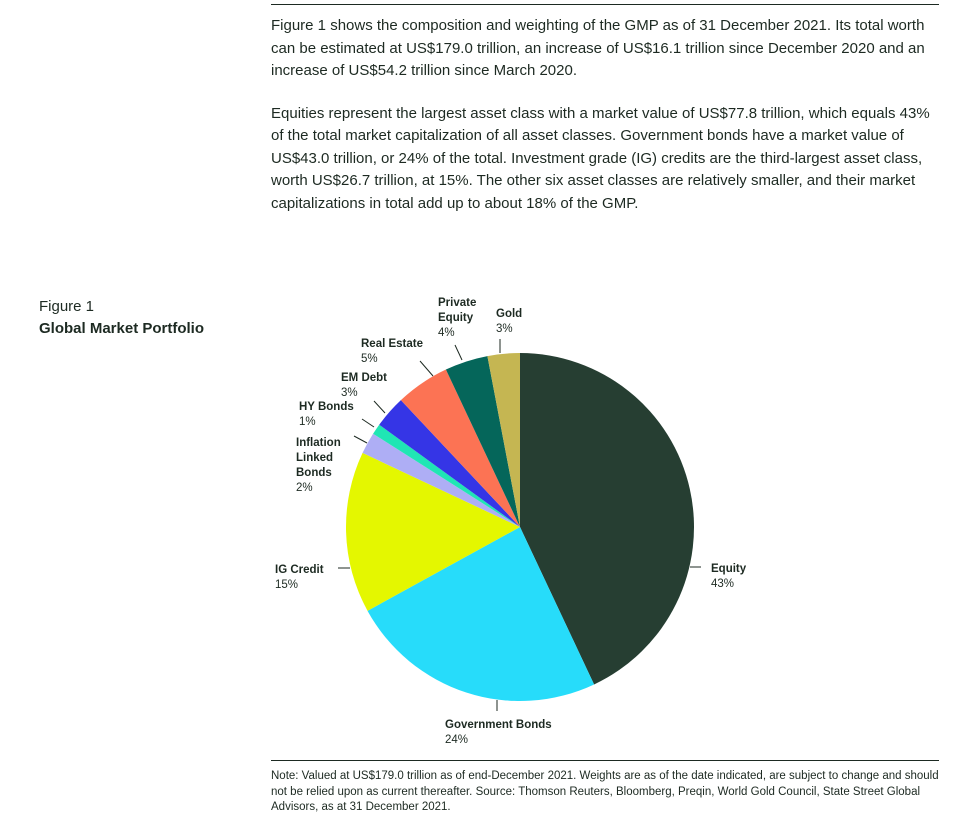 This screenshot has width=971, height=820. Describe the element at coordinates (482, 441) in the screenshot. I see `pie-slice-private-equity` at that location.